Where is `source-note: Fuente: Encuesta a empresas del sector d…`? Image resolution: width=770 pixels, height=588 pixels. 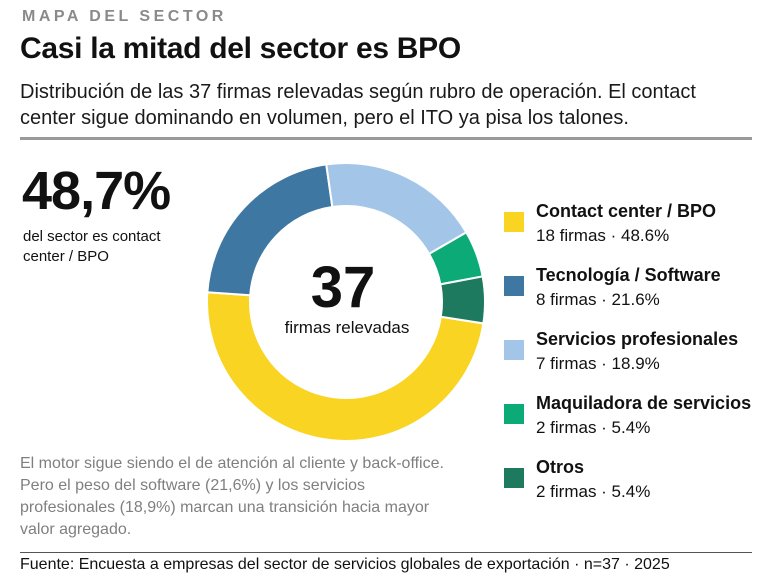
source-note: Fuente: Encuesta a empresas del sector d… is located at coordinates (345, 564).